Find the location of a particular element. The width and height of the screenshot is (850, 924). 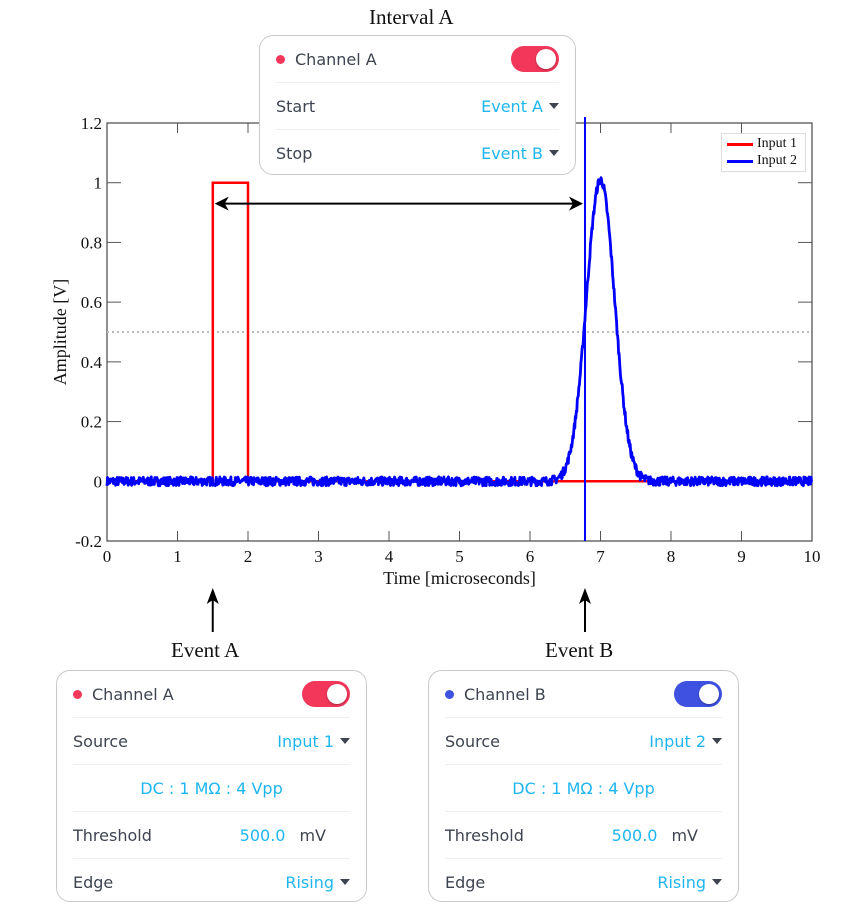

event-a-arrow-head is located at coordinates (212, 596).